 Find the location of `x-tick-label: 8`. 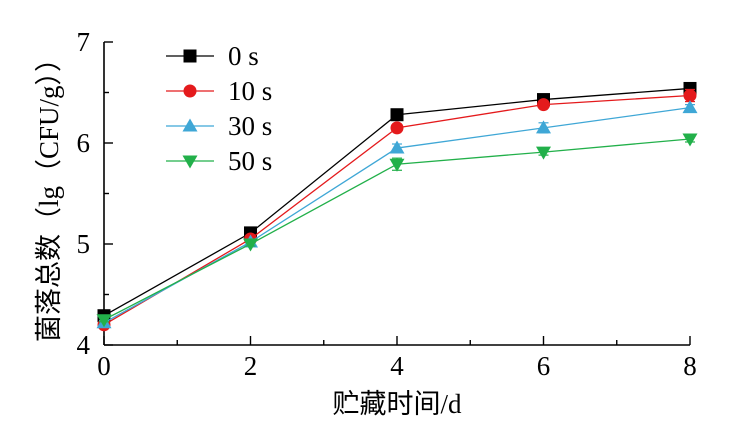

x-tick-label: 8 is located at coordinates (690, 366).